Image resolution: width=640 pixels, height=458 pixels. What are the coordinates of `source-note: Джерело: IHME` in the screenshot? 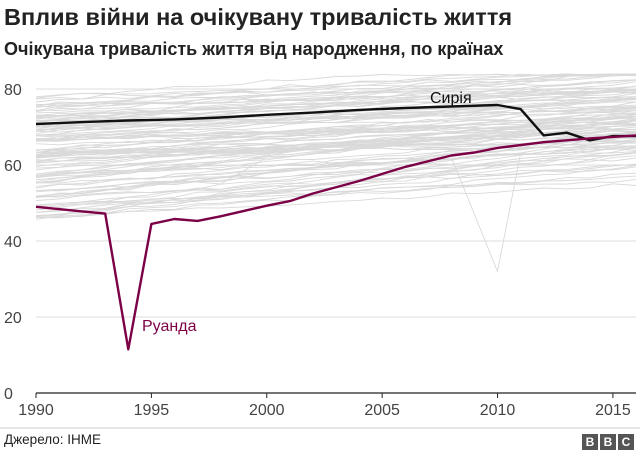 It's located at (53, 439).